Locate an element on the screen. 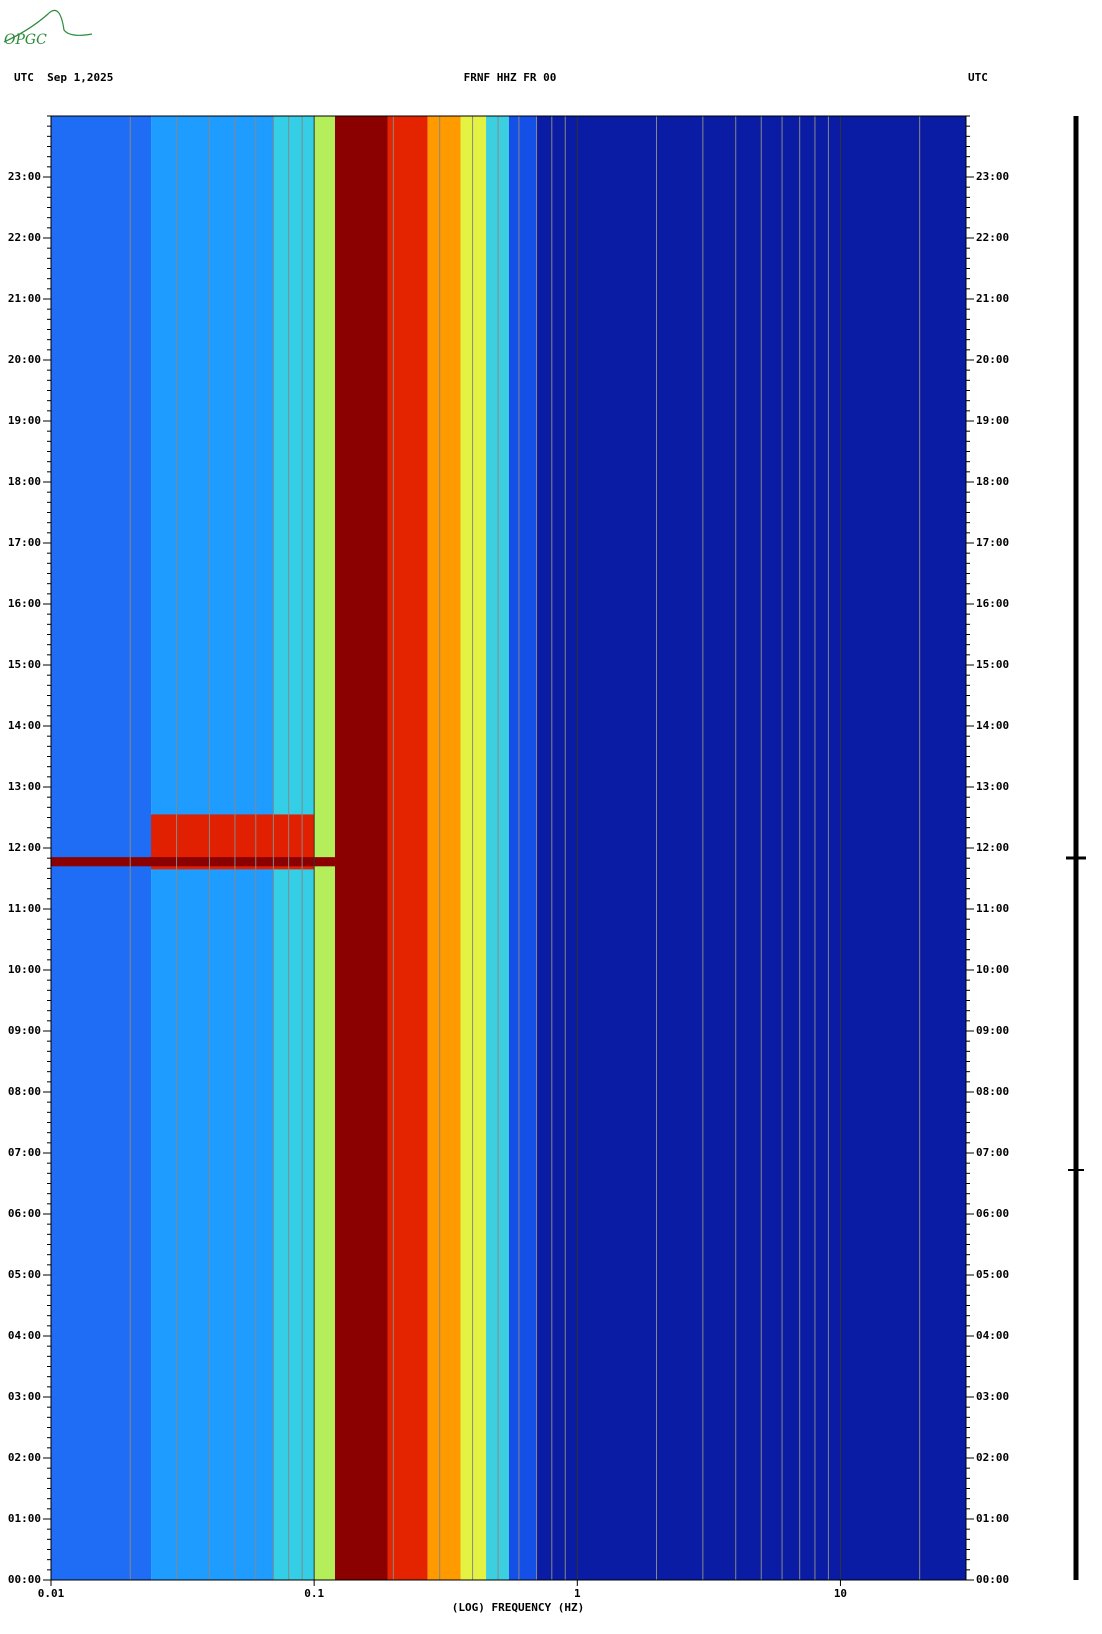 The width and height of the screenshot is (1102, 1634). logo-mark is located at coordinates (48, 26).